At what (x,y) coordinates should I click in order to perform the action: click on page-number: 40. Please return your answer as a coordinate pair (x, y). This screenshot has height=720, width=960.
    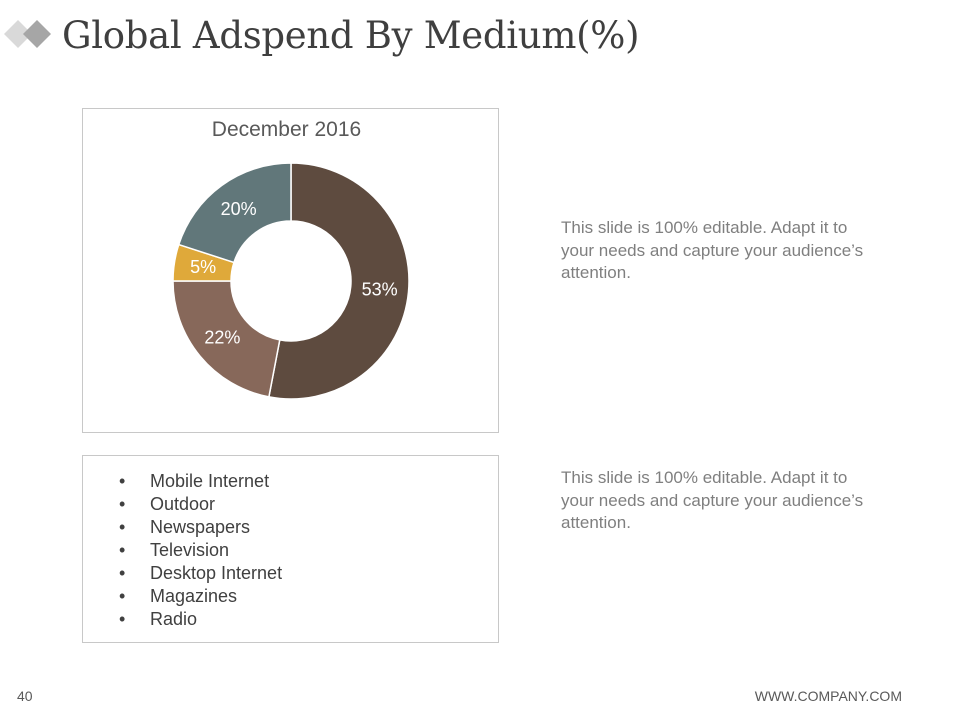
    Looking at the image, I should click on (25, 696).